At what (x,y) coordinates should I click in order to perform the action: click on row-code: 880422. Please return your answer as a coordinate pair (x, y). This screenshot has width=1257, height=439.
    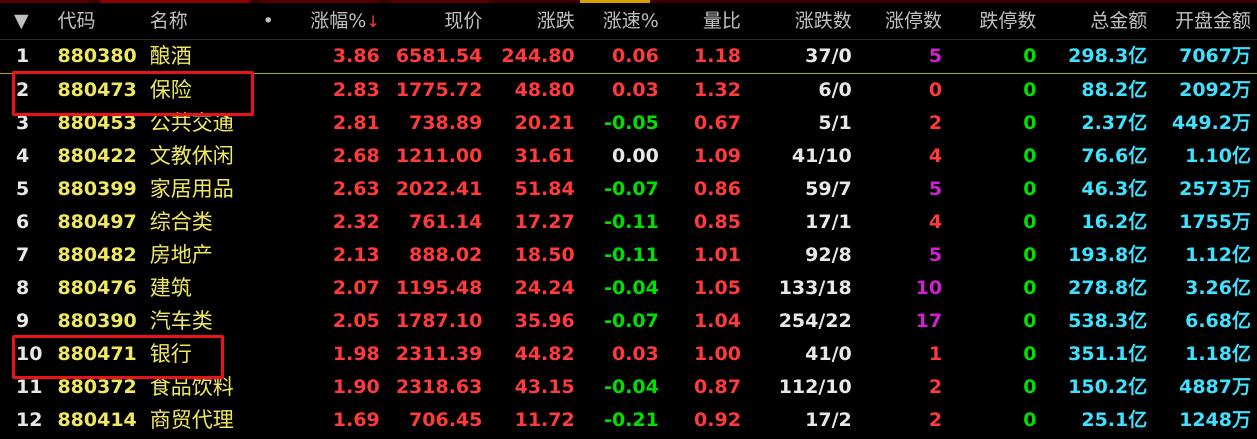
    Looking at the image, I should click on (97, 156).